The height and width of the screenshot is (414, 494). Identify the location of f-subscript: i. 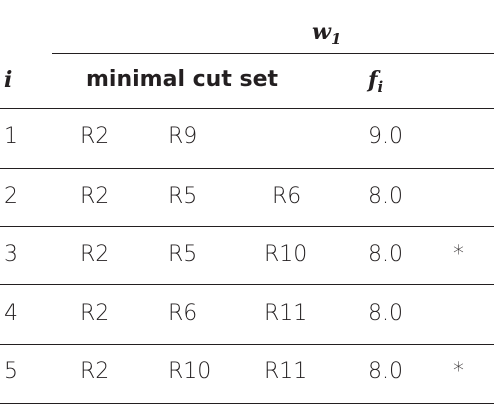
(380, 87).